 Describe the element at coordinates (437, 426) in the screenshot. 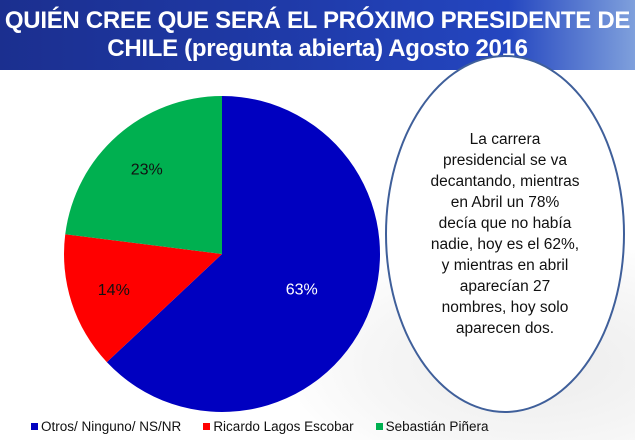

I see `legend-label: Sebastián Piñera` at that location.